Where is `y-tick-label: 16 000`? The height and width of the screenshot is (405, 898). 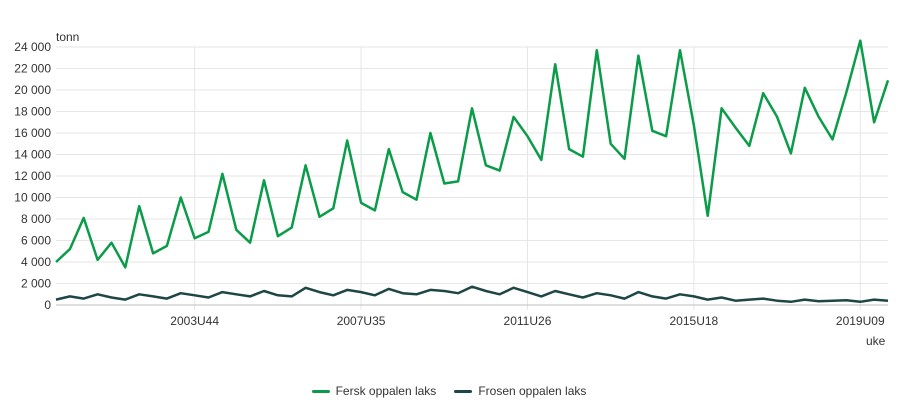
y-tick-label: 16 000 is located at coordinates (32, 133).